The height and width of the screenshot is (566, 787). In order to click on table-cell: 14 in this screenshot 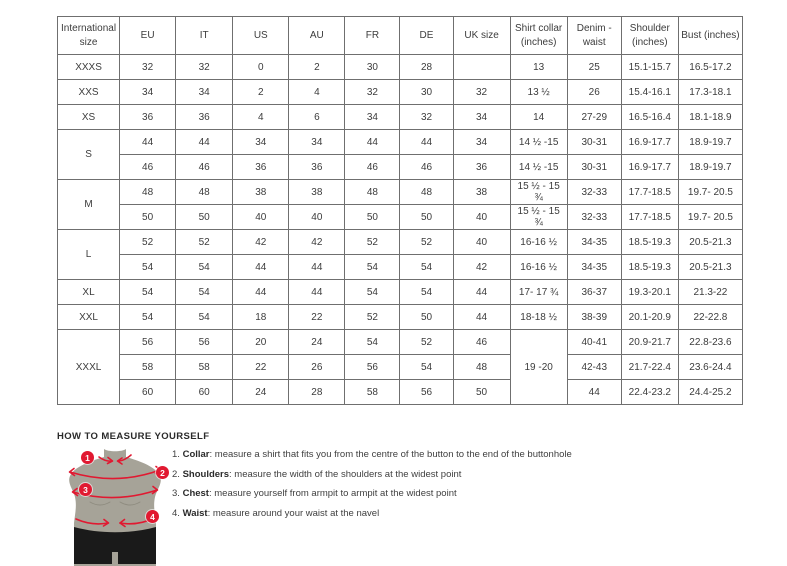, I will do `click(538, 117)`.